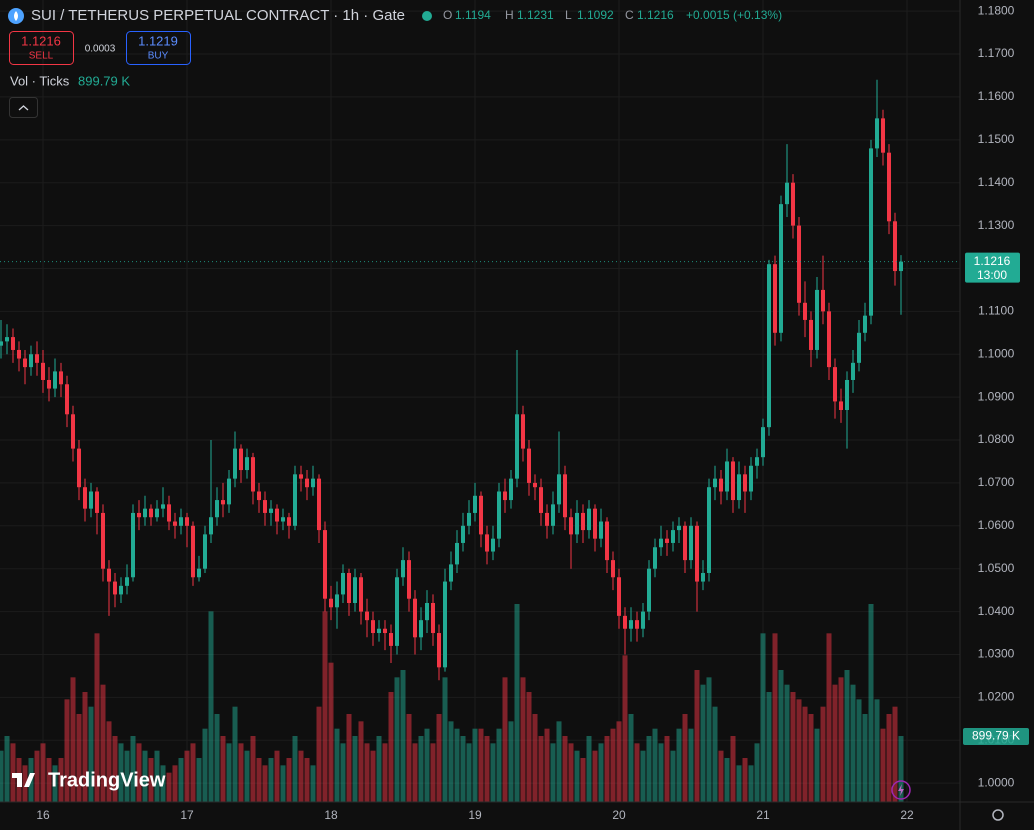  Describe the element at coordinates (158, 40) in the screenshot. I see `buy-price: 1.1219` at that location.